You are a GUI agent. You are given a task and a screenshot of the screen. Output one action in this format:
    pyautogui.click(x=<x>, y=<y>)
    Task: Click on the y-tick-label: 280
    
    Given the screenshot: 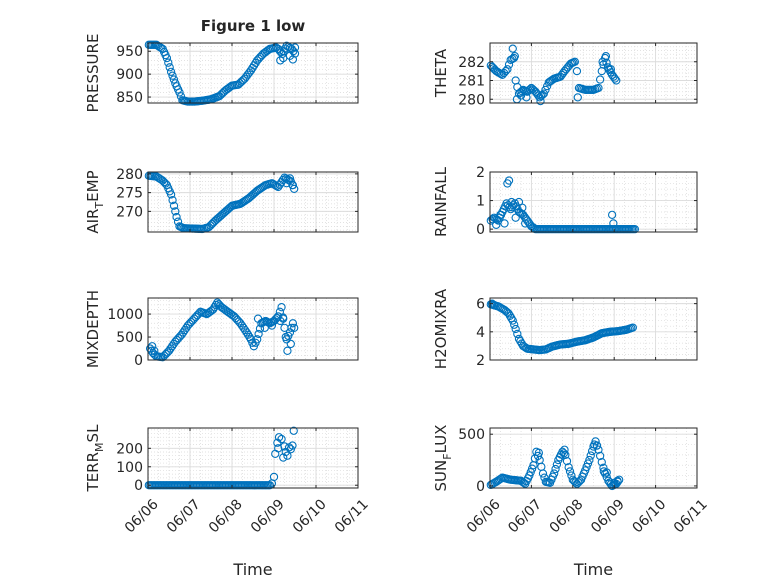 What is the action you would take?
    pyautogui.click(x=129, y=175)
    